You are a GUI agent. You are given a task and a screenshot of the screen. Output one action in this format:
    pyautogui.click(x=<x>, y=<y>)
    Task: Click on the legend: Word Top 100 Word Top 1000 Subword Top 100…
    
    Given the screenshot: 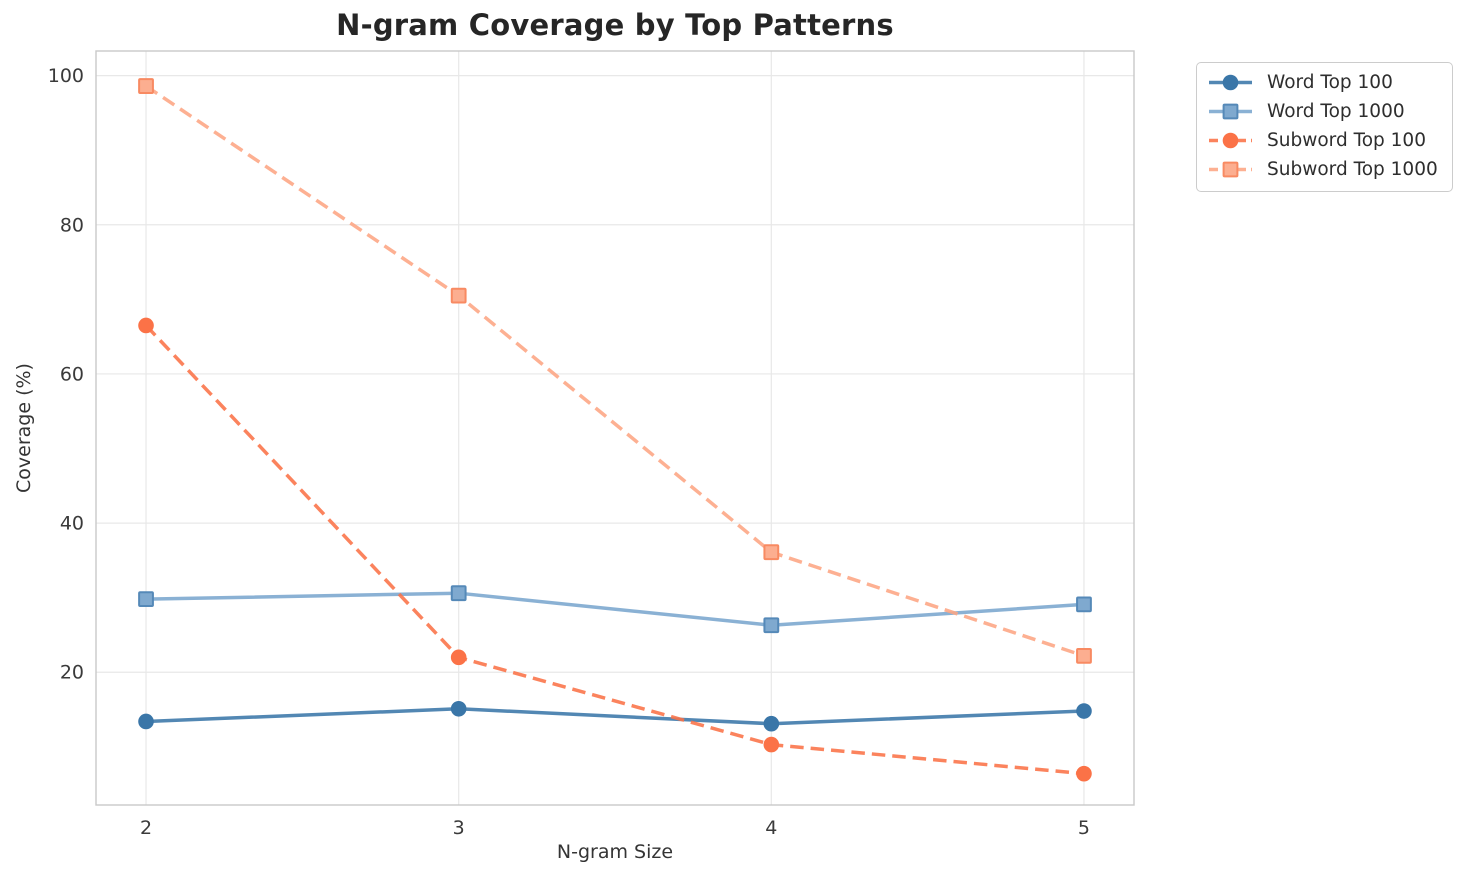 What is the action you would take?
    pyautogui.click(x=1324, y=127)
    